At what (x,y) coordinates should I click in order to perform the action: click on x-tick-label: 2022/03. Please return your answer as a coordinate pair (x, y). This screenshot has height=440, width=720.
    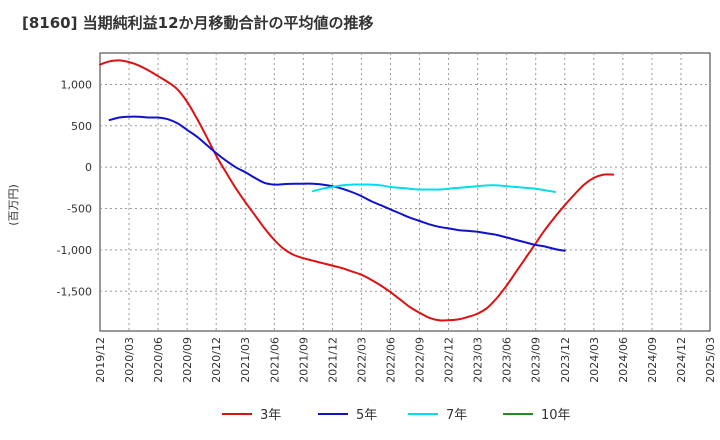
    Looking at the image, I should click on (361, 360).